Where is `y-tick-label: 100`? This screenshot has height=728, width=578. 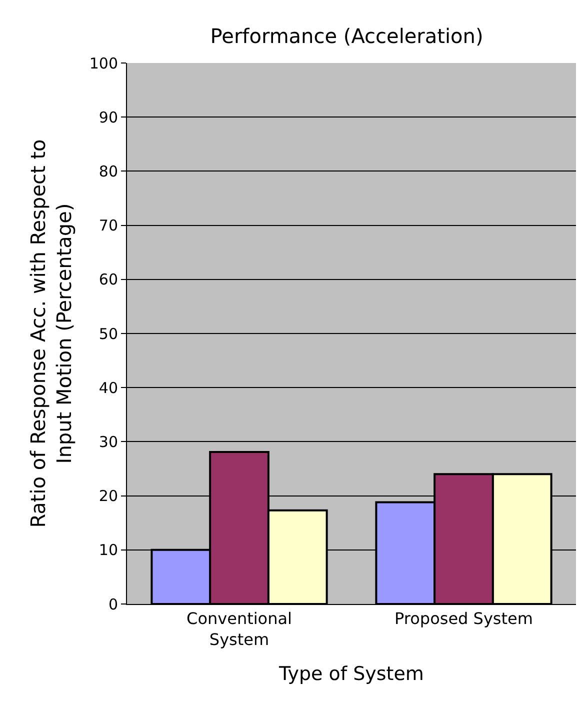 y-tick-label: 100 is located at coordinates (103, 63).